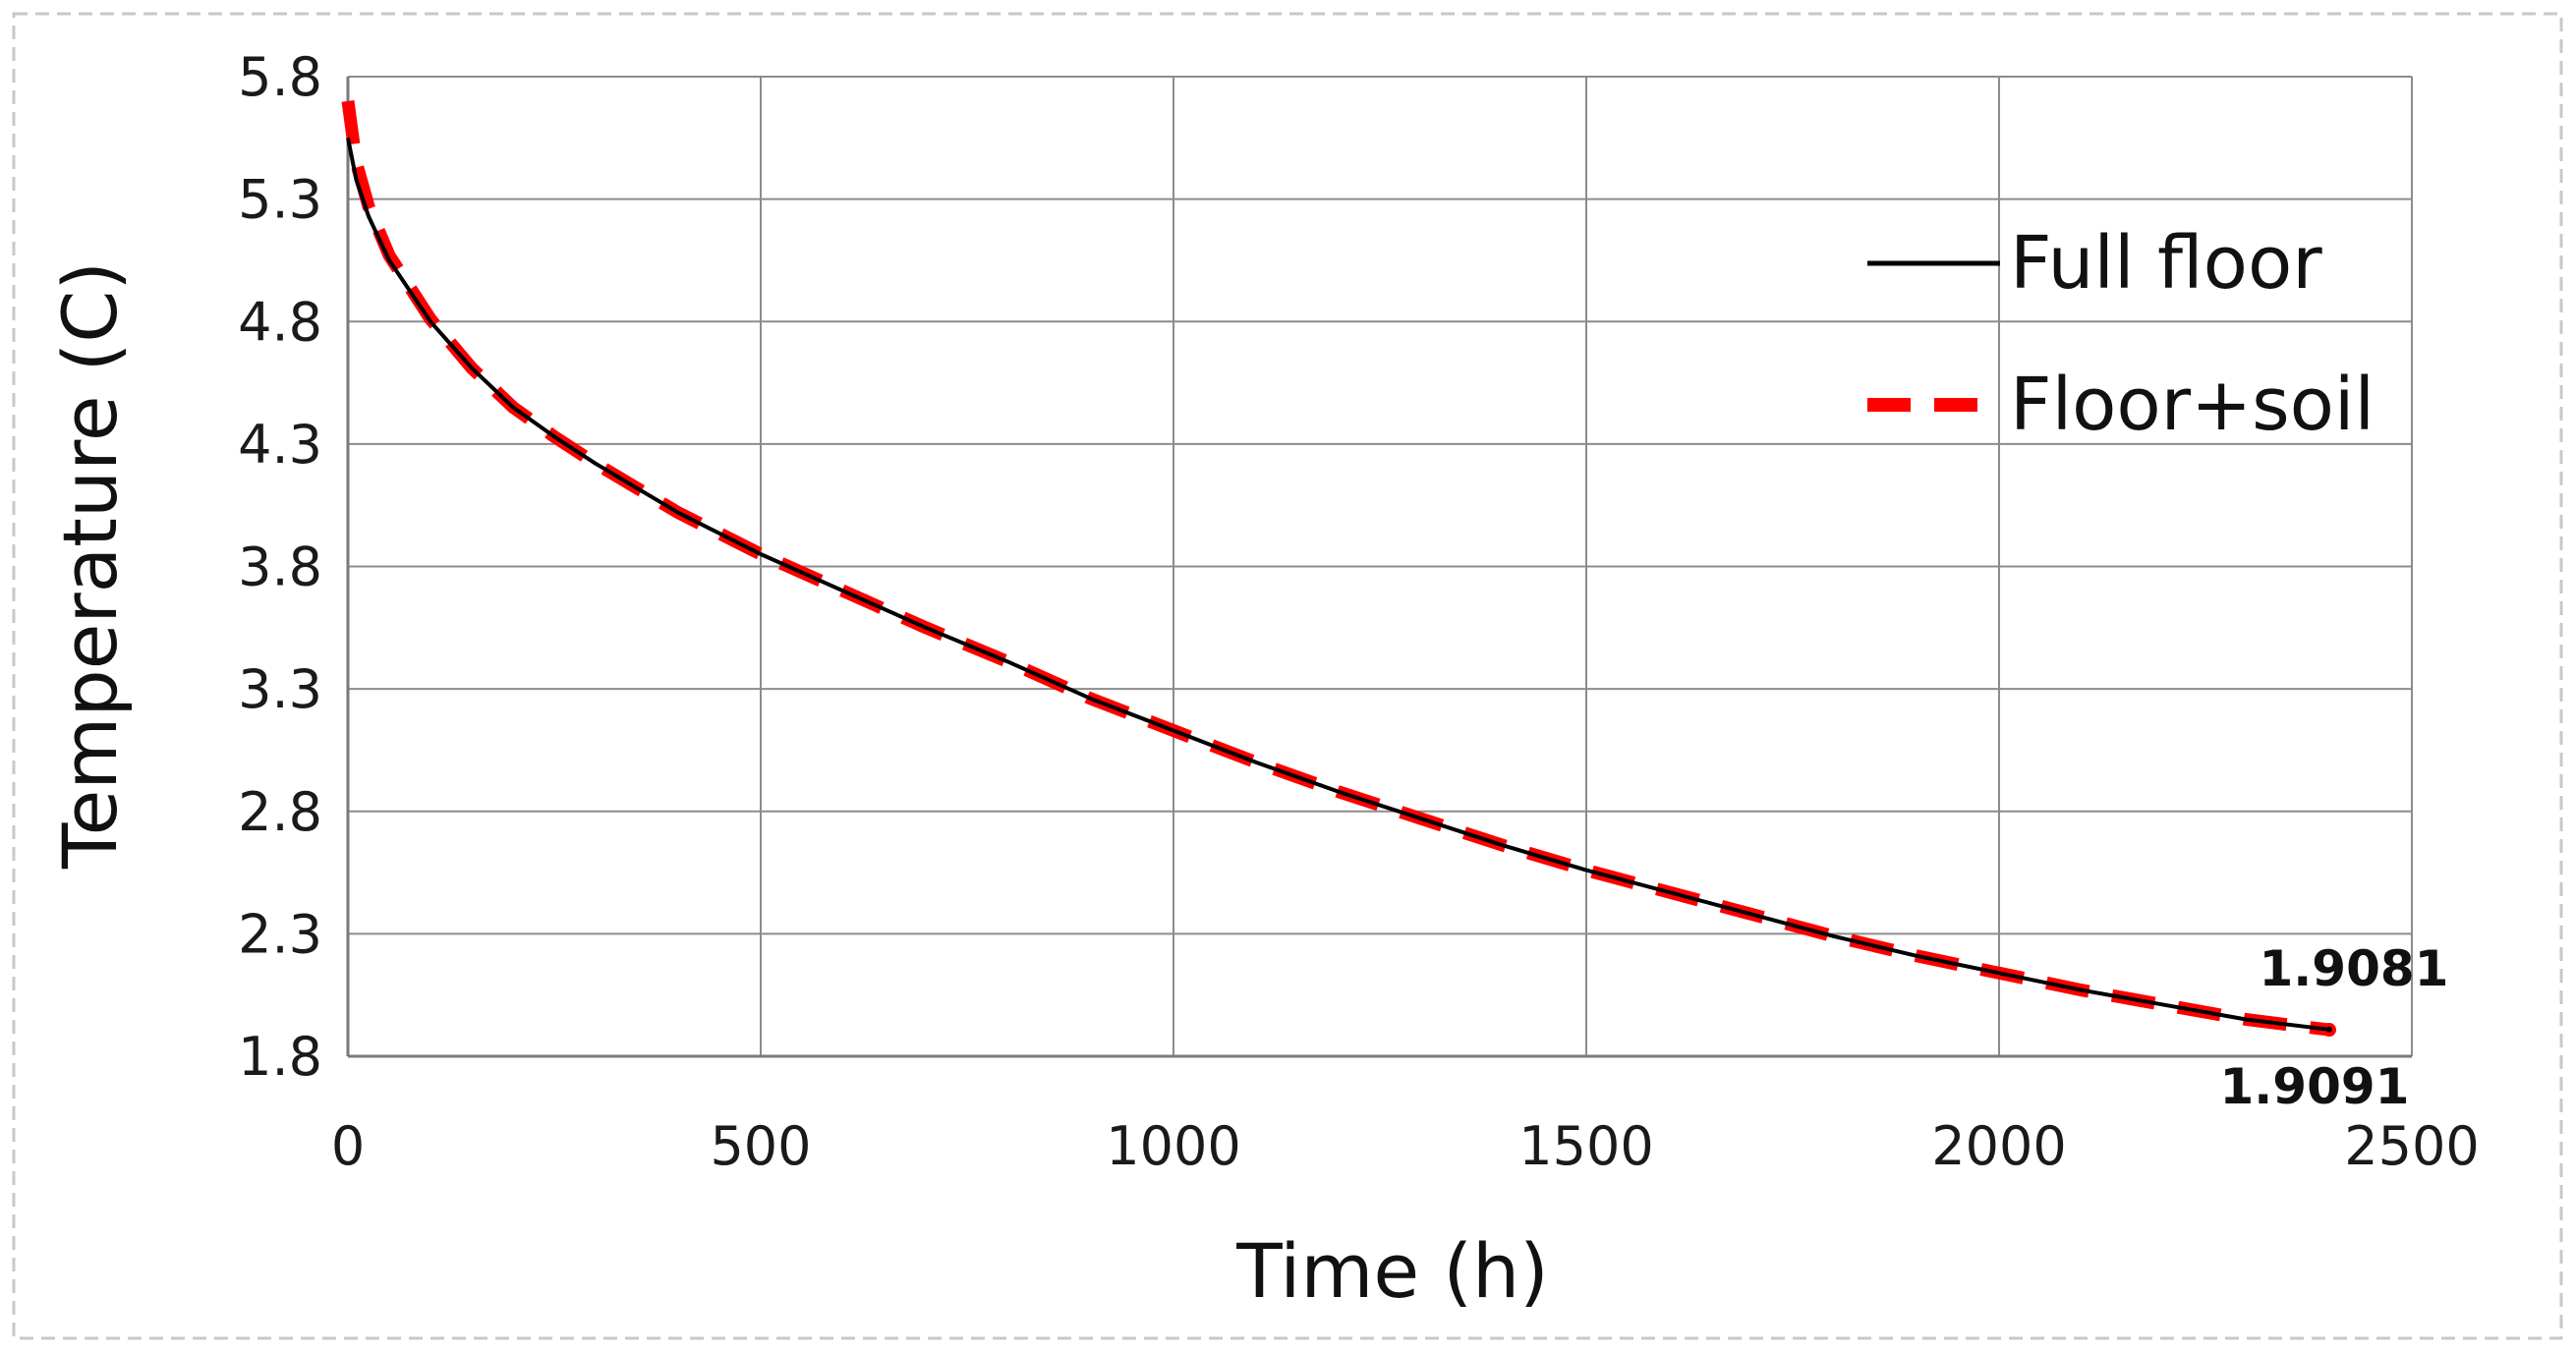 The image size is (2576, 1353). What do you see at coordinates (2355, 968) in the screenshot?
I see `data-label: 1.9081` at bounding box center [2355, 968].